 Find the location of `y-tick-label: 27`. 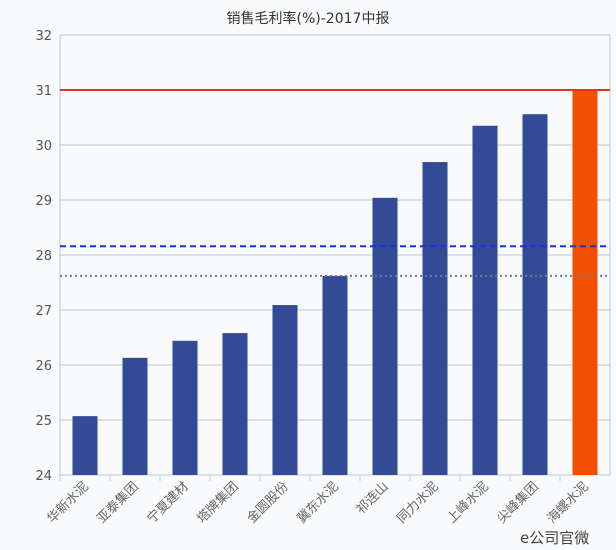

y-tick-label: 27 is located at coordinates (43, 311).